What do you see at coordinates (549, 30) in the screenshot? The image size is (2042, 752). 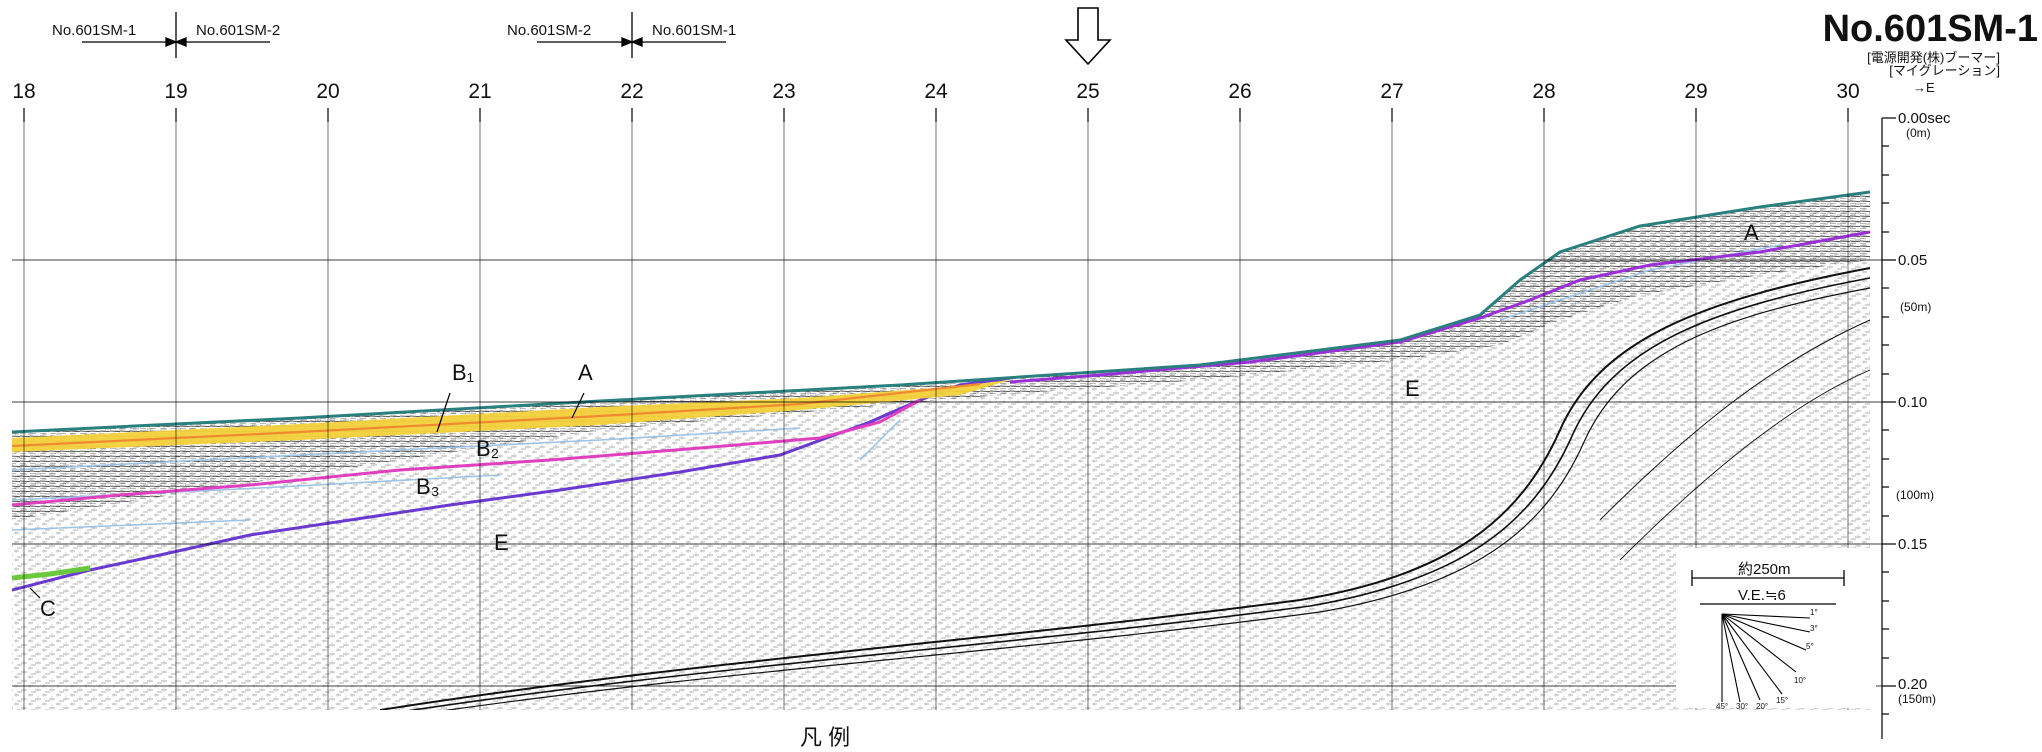 I see `junction-label-left: No.601SM-2` at bounding box center [549, 30].